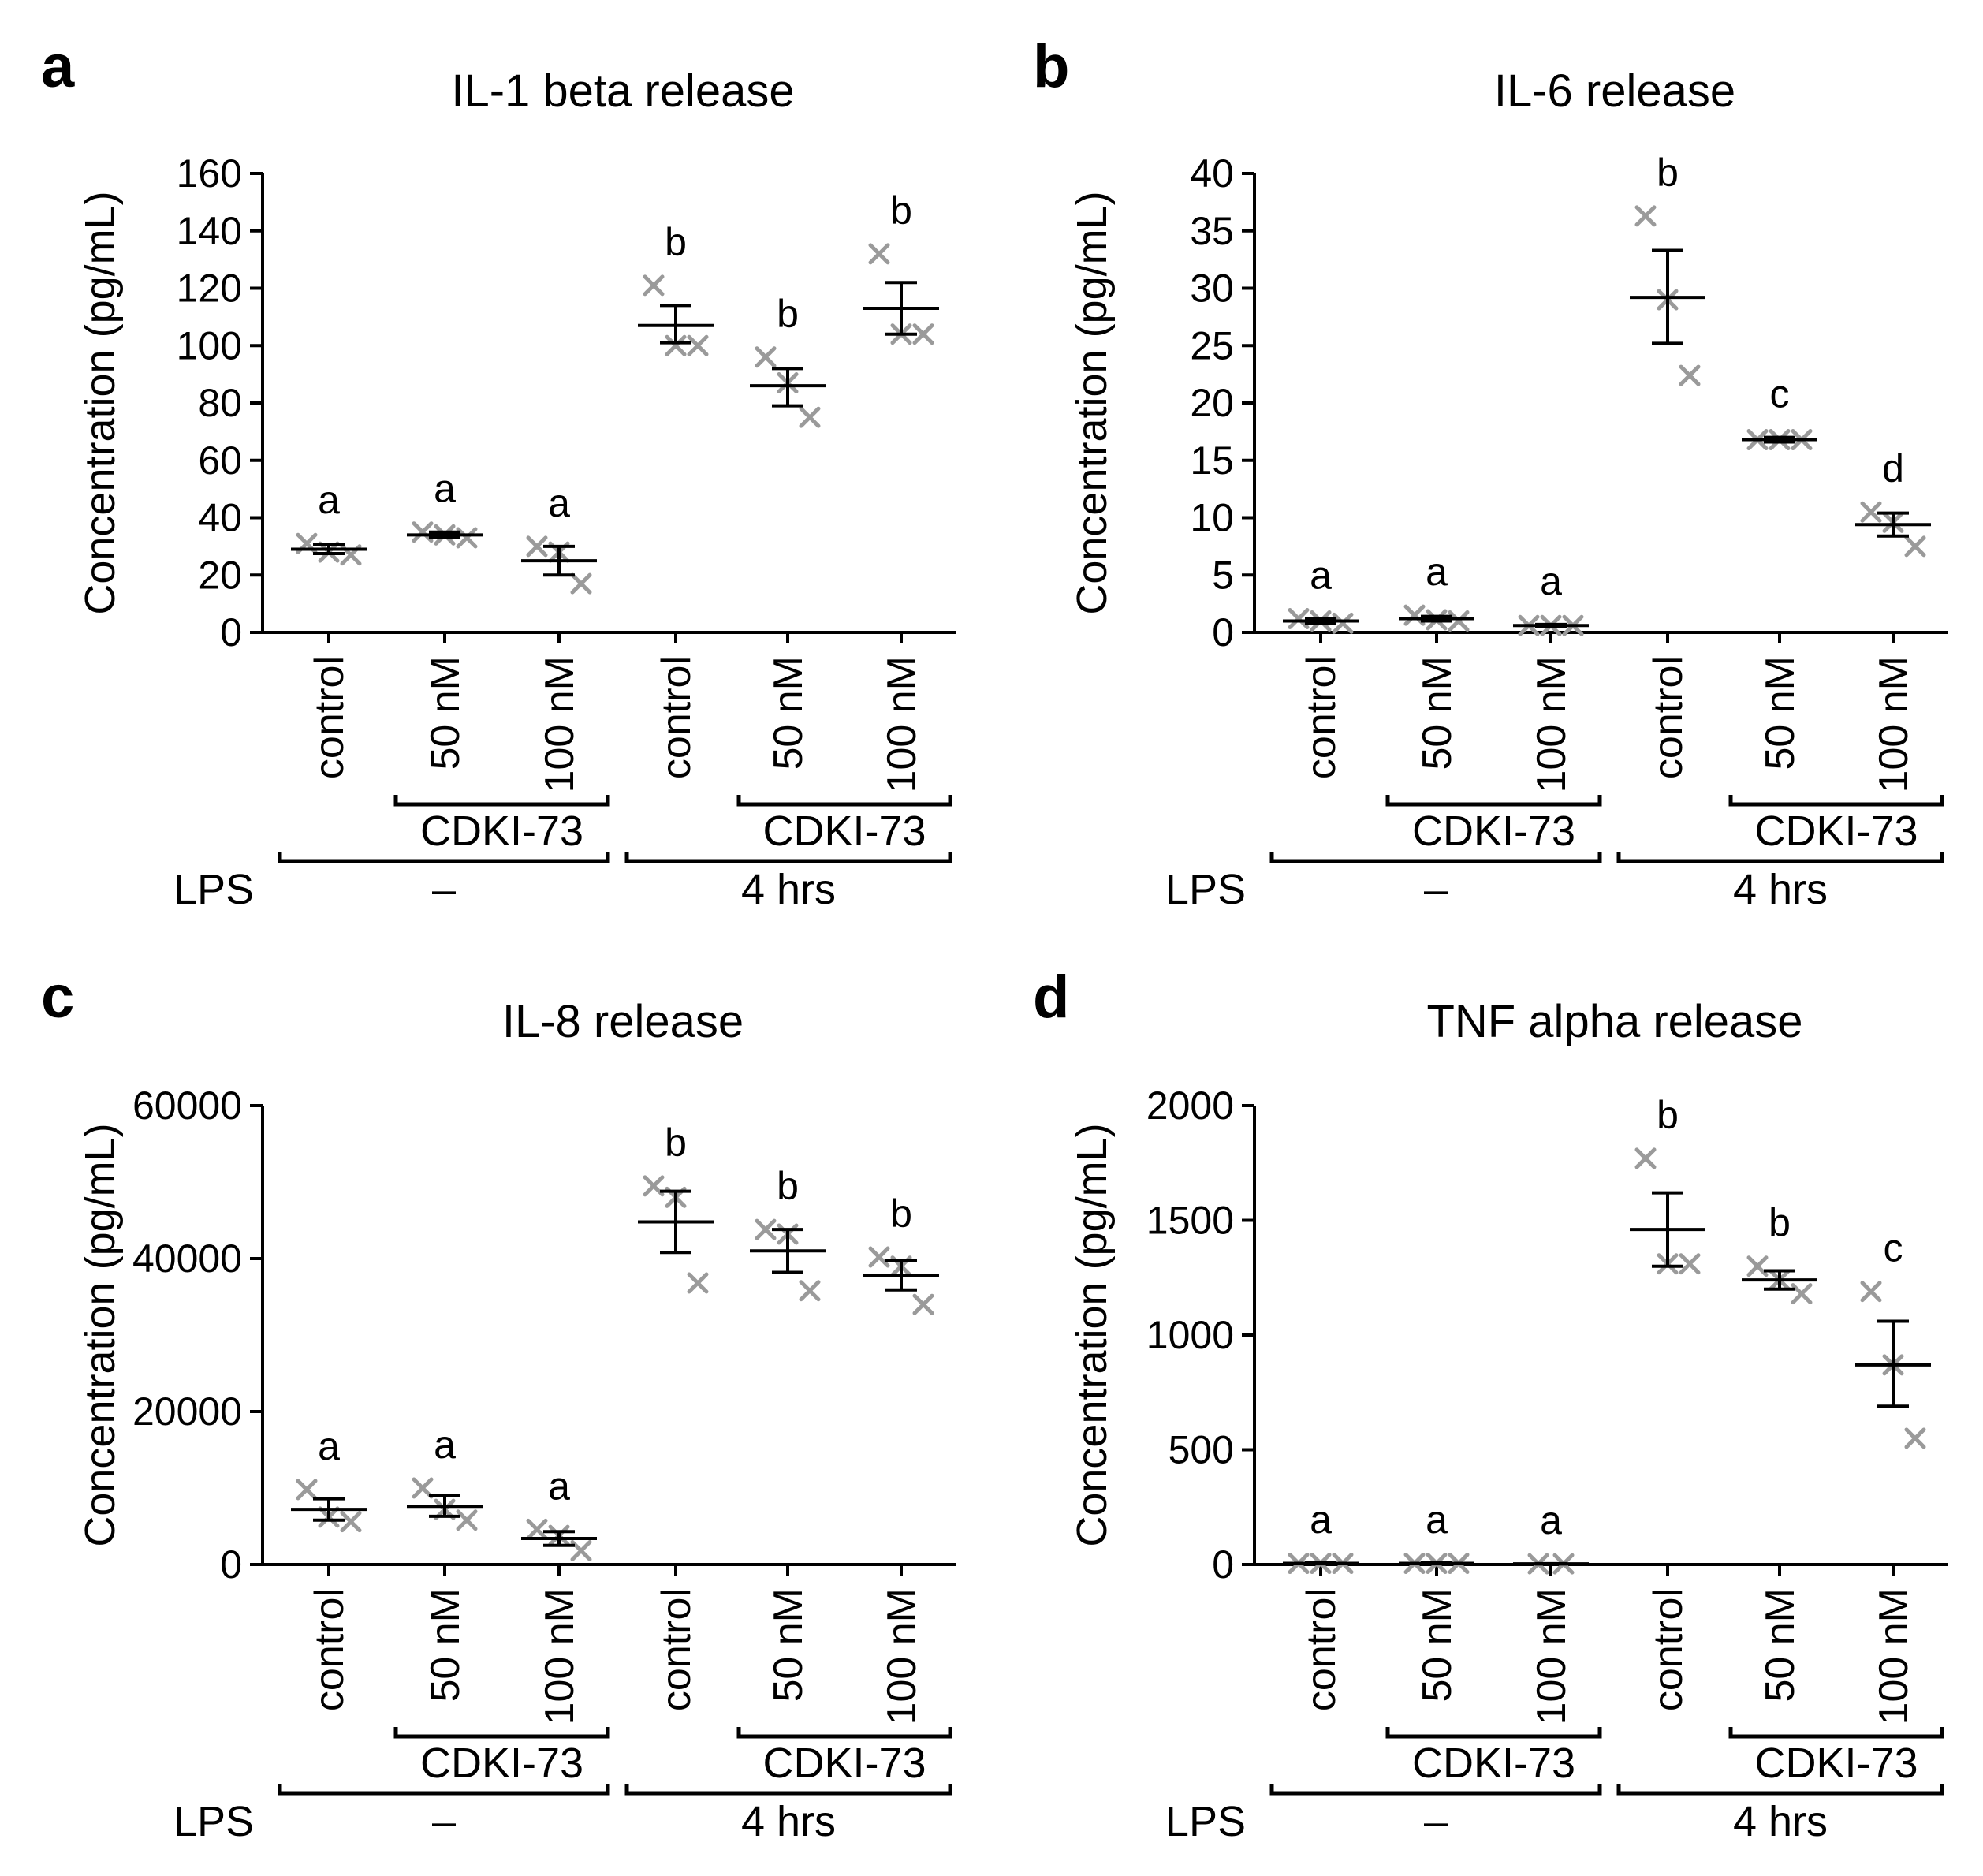  Describe the element at coordinates (1190, 1335) in the screenshot. I see `y-tick-label: 1000` at that location.